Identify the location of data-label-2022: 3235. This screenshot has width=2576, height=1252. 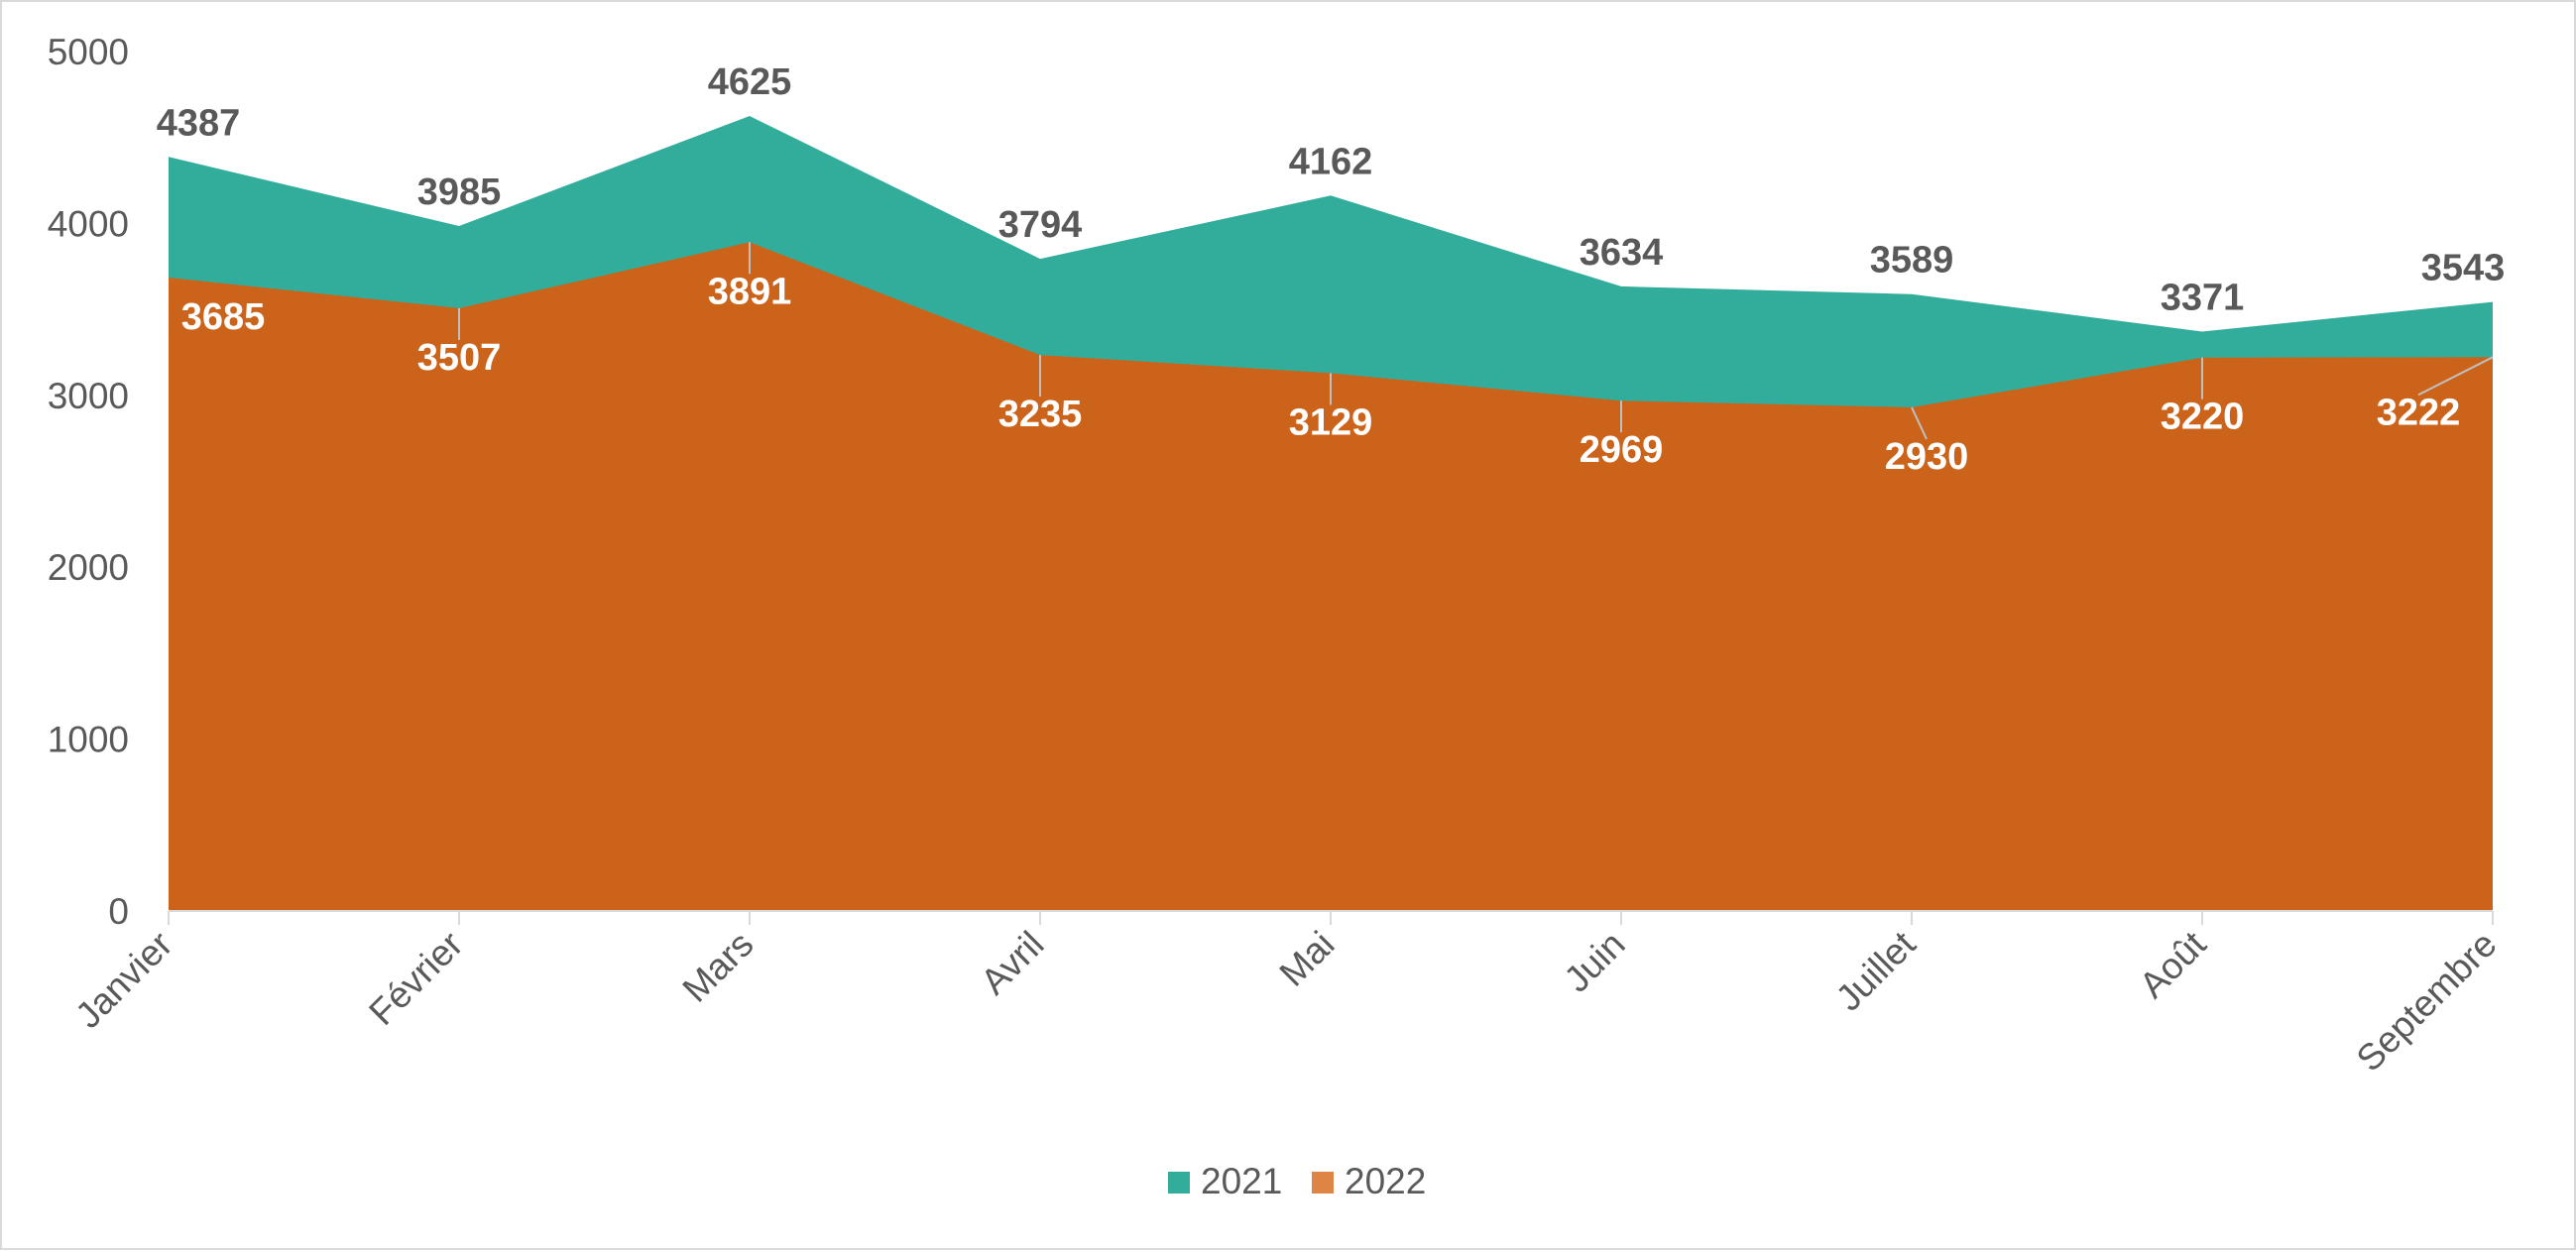
(1040, 414).